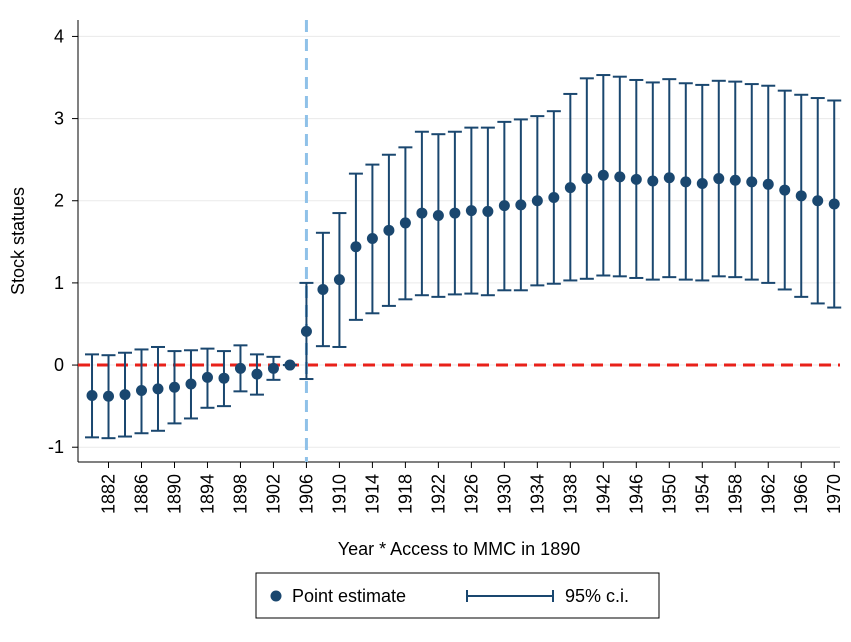 Image resolution: width=851 pixels, height=642 pixels. What do you see at coordinates (240, 494) in the screenshot?
I see `x-tick-label: 1898` at bounding box center [240, 494].